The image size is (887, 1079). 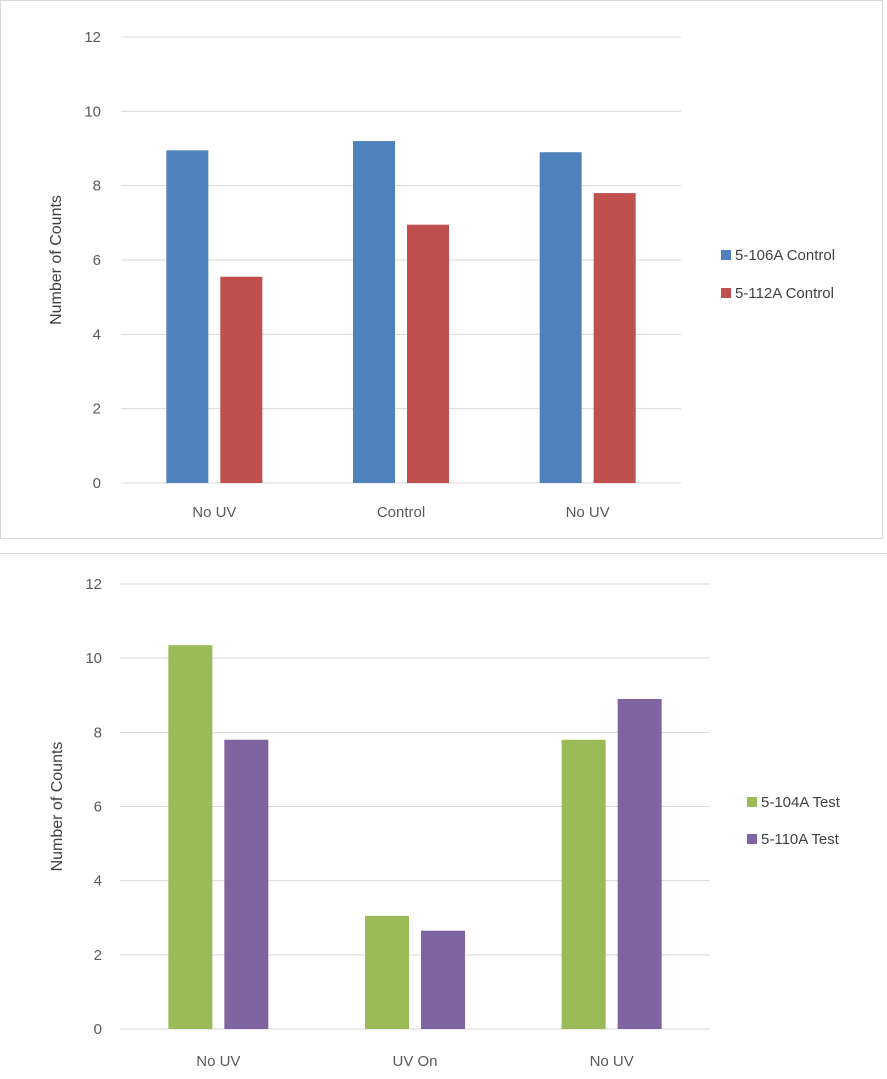 What do you see at coordinates (401, 512) in the screenshot?
I see `top-x-tick-label: Control` at bounding box center [401, 512].